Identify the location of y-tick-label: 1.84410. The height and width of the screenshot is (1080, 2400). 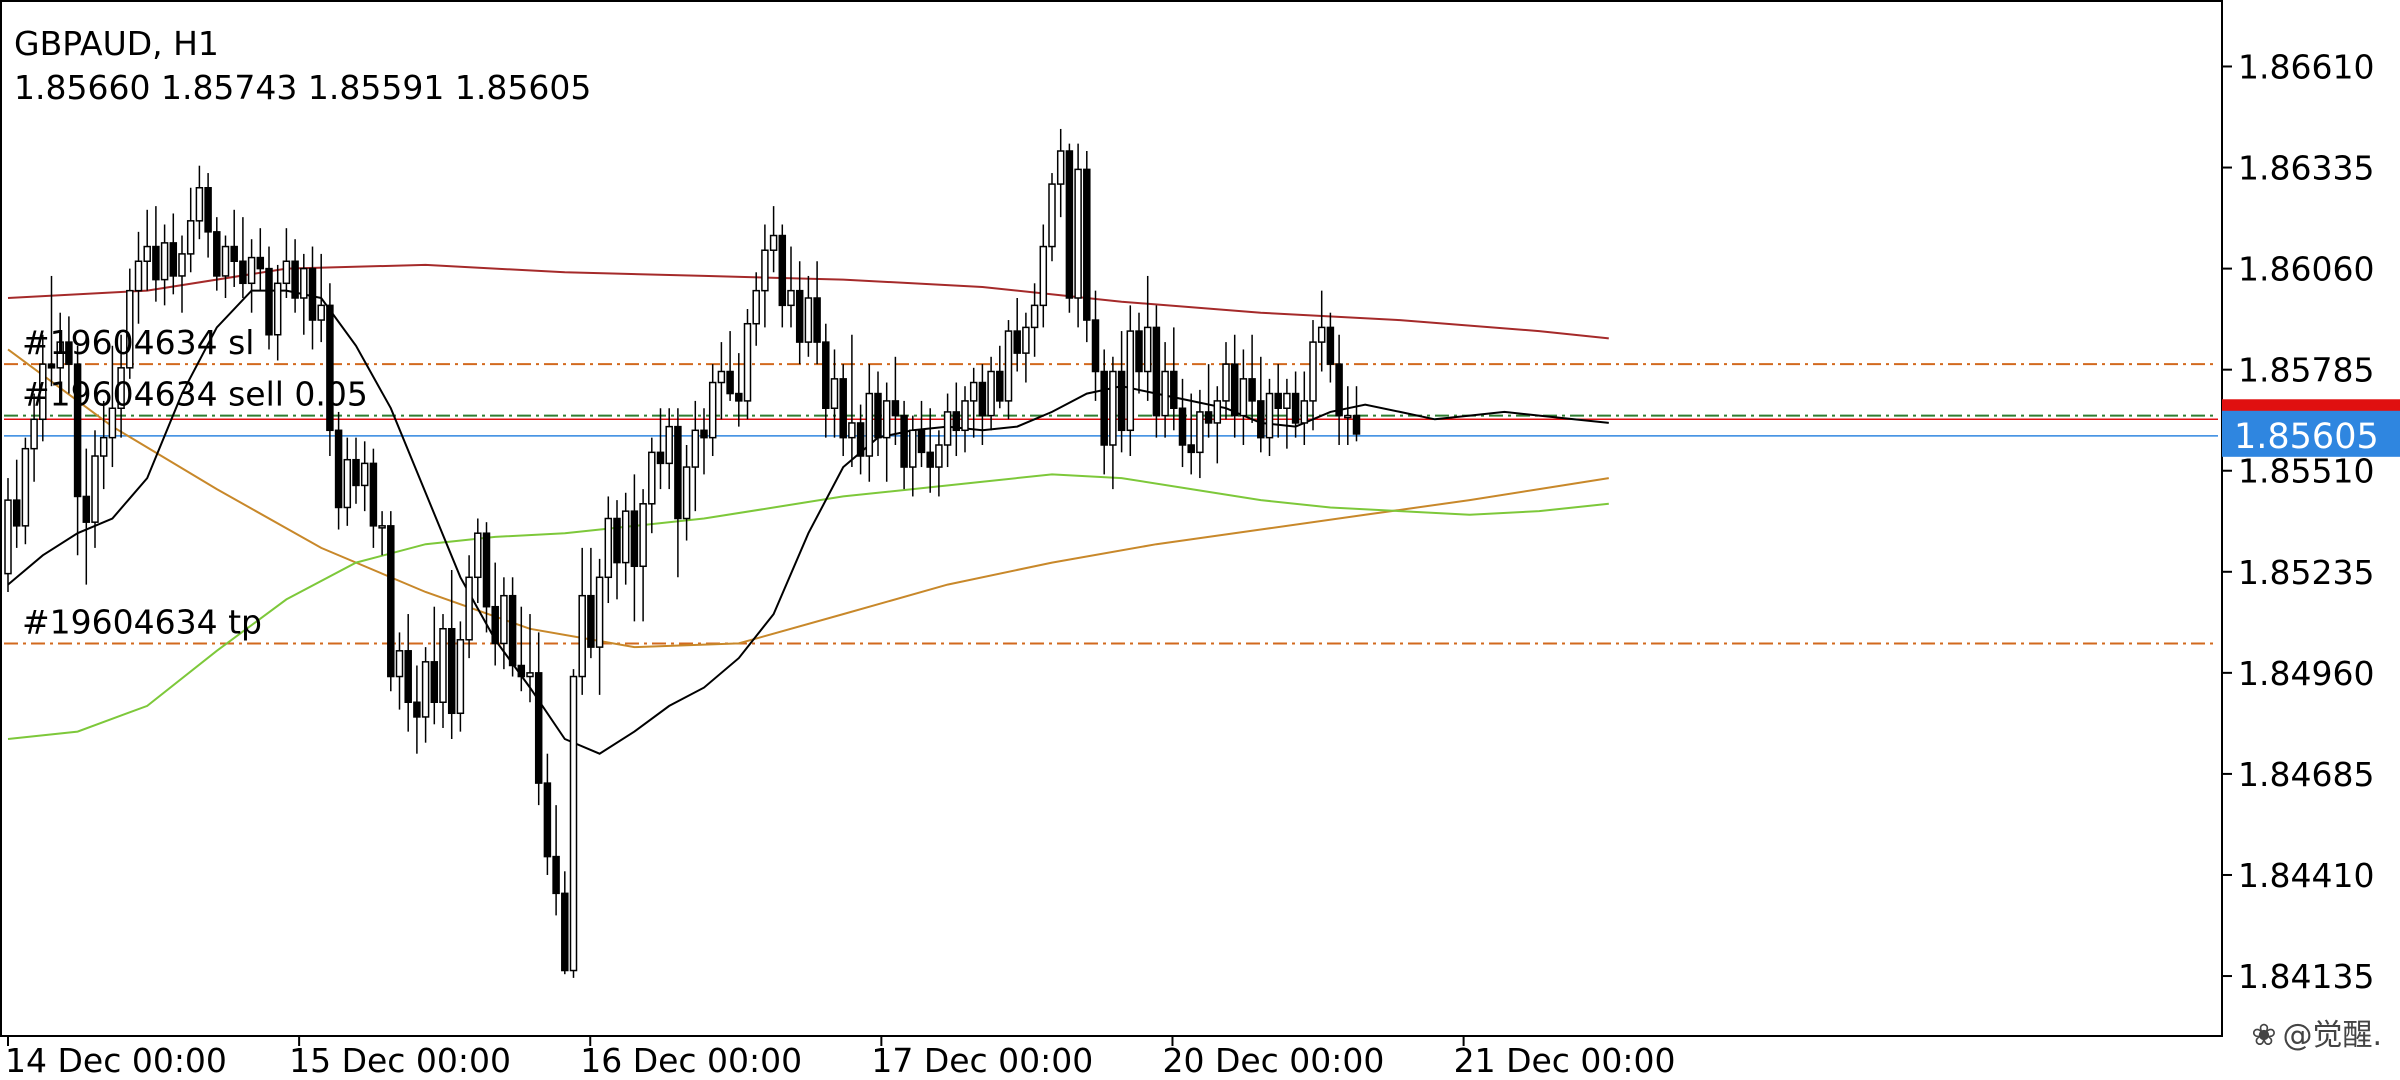
(2306, 875).